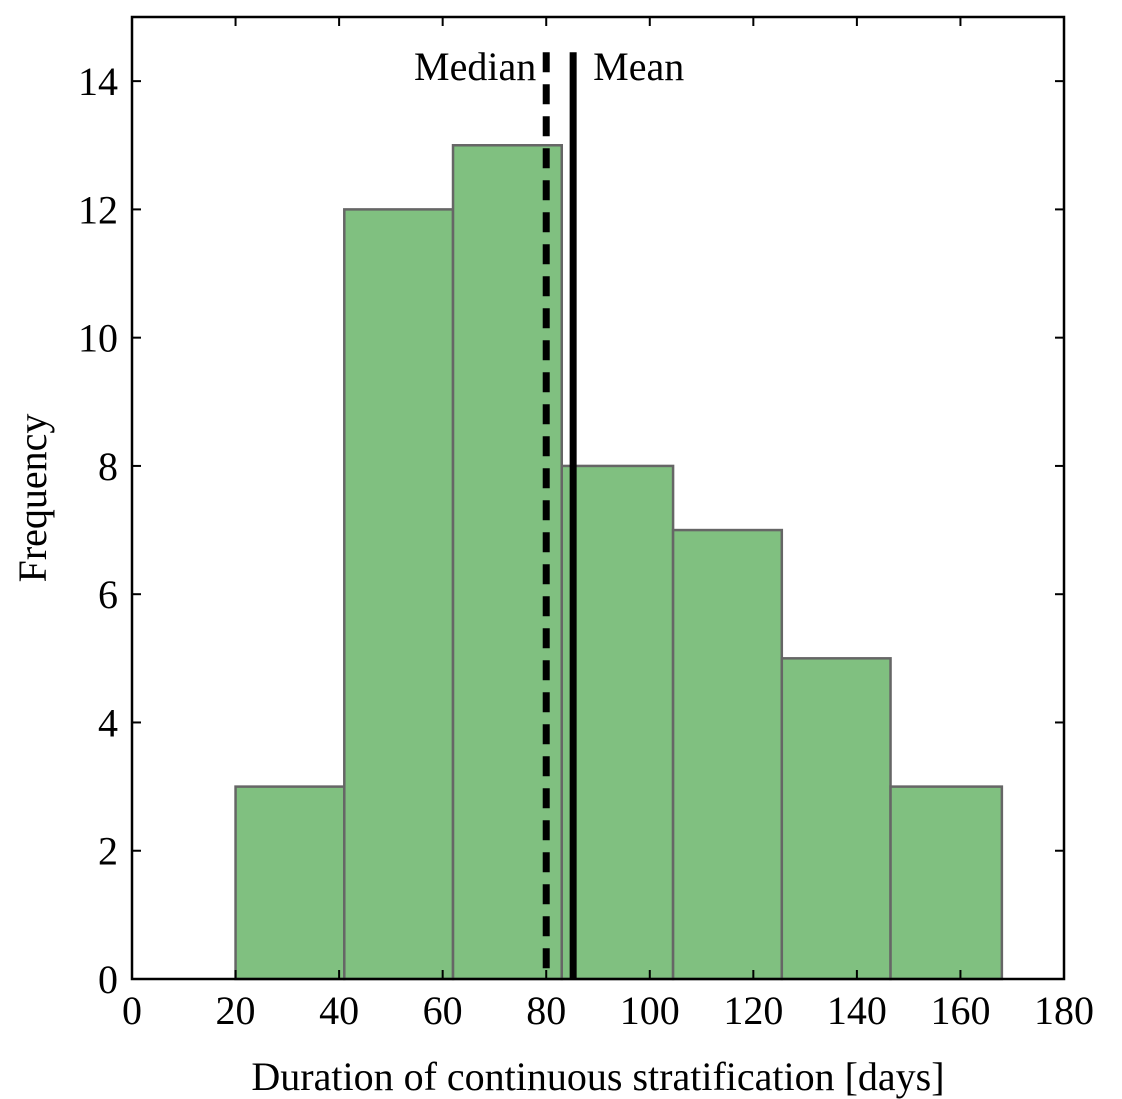  I want to click on x-tick-label-80: 80, so click(546, 1010).